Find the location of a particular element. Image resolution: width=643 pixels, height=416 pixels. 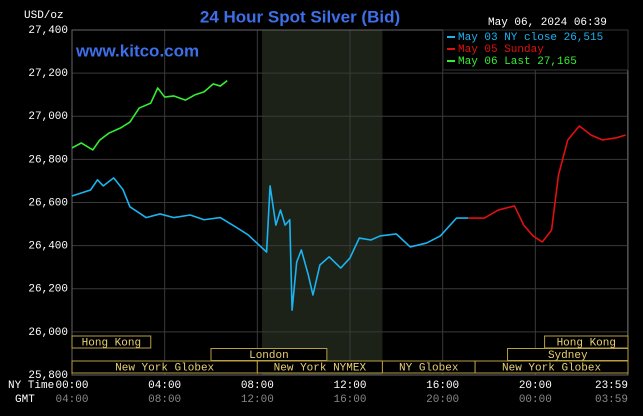

session-label: NY Globex is located at coordinates (429, 368).